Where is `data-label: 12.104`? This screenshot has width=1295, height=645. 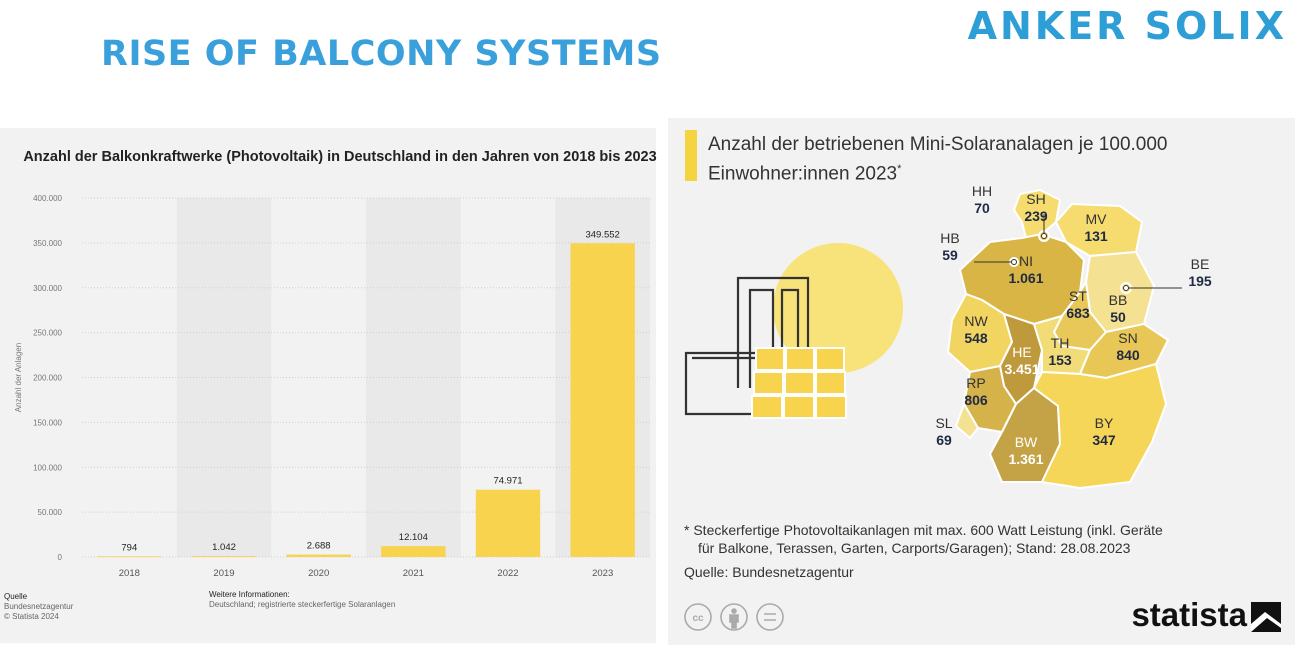 data-label: 12.104 is located at coordinates (413, 537).